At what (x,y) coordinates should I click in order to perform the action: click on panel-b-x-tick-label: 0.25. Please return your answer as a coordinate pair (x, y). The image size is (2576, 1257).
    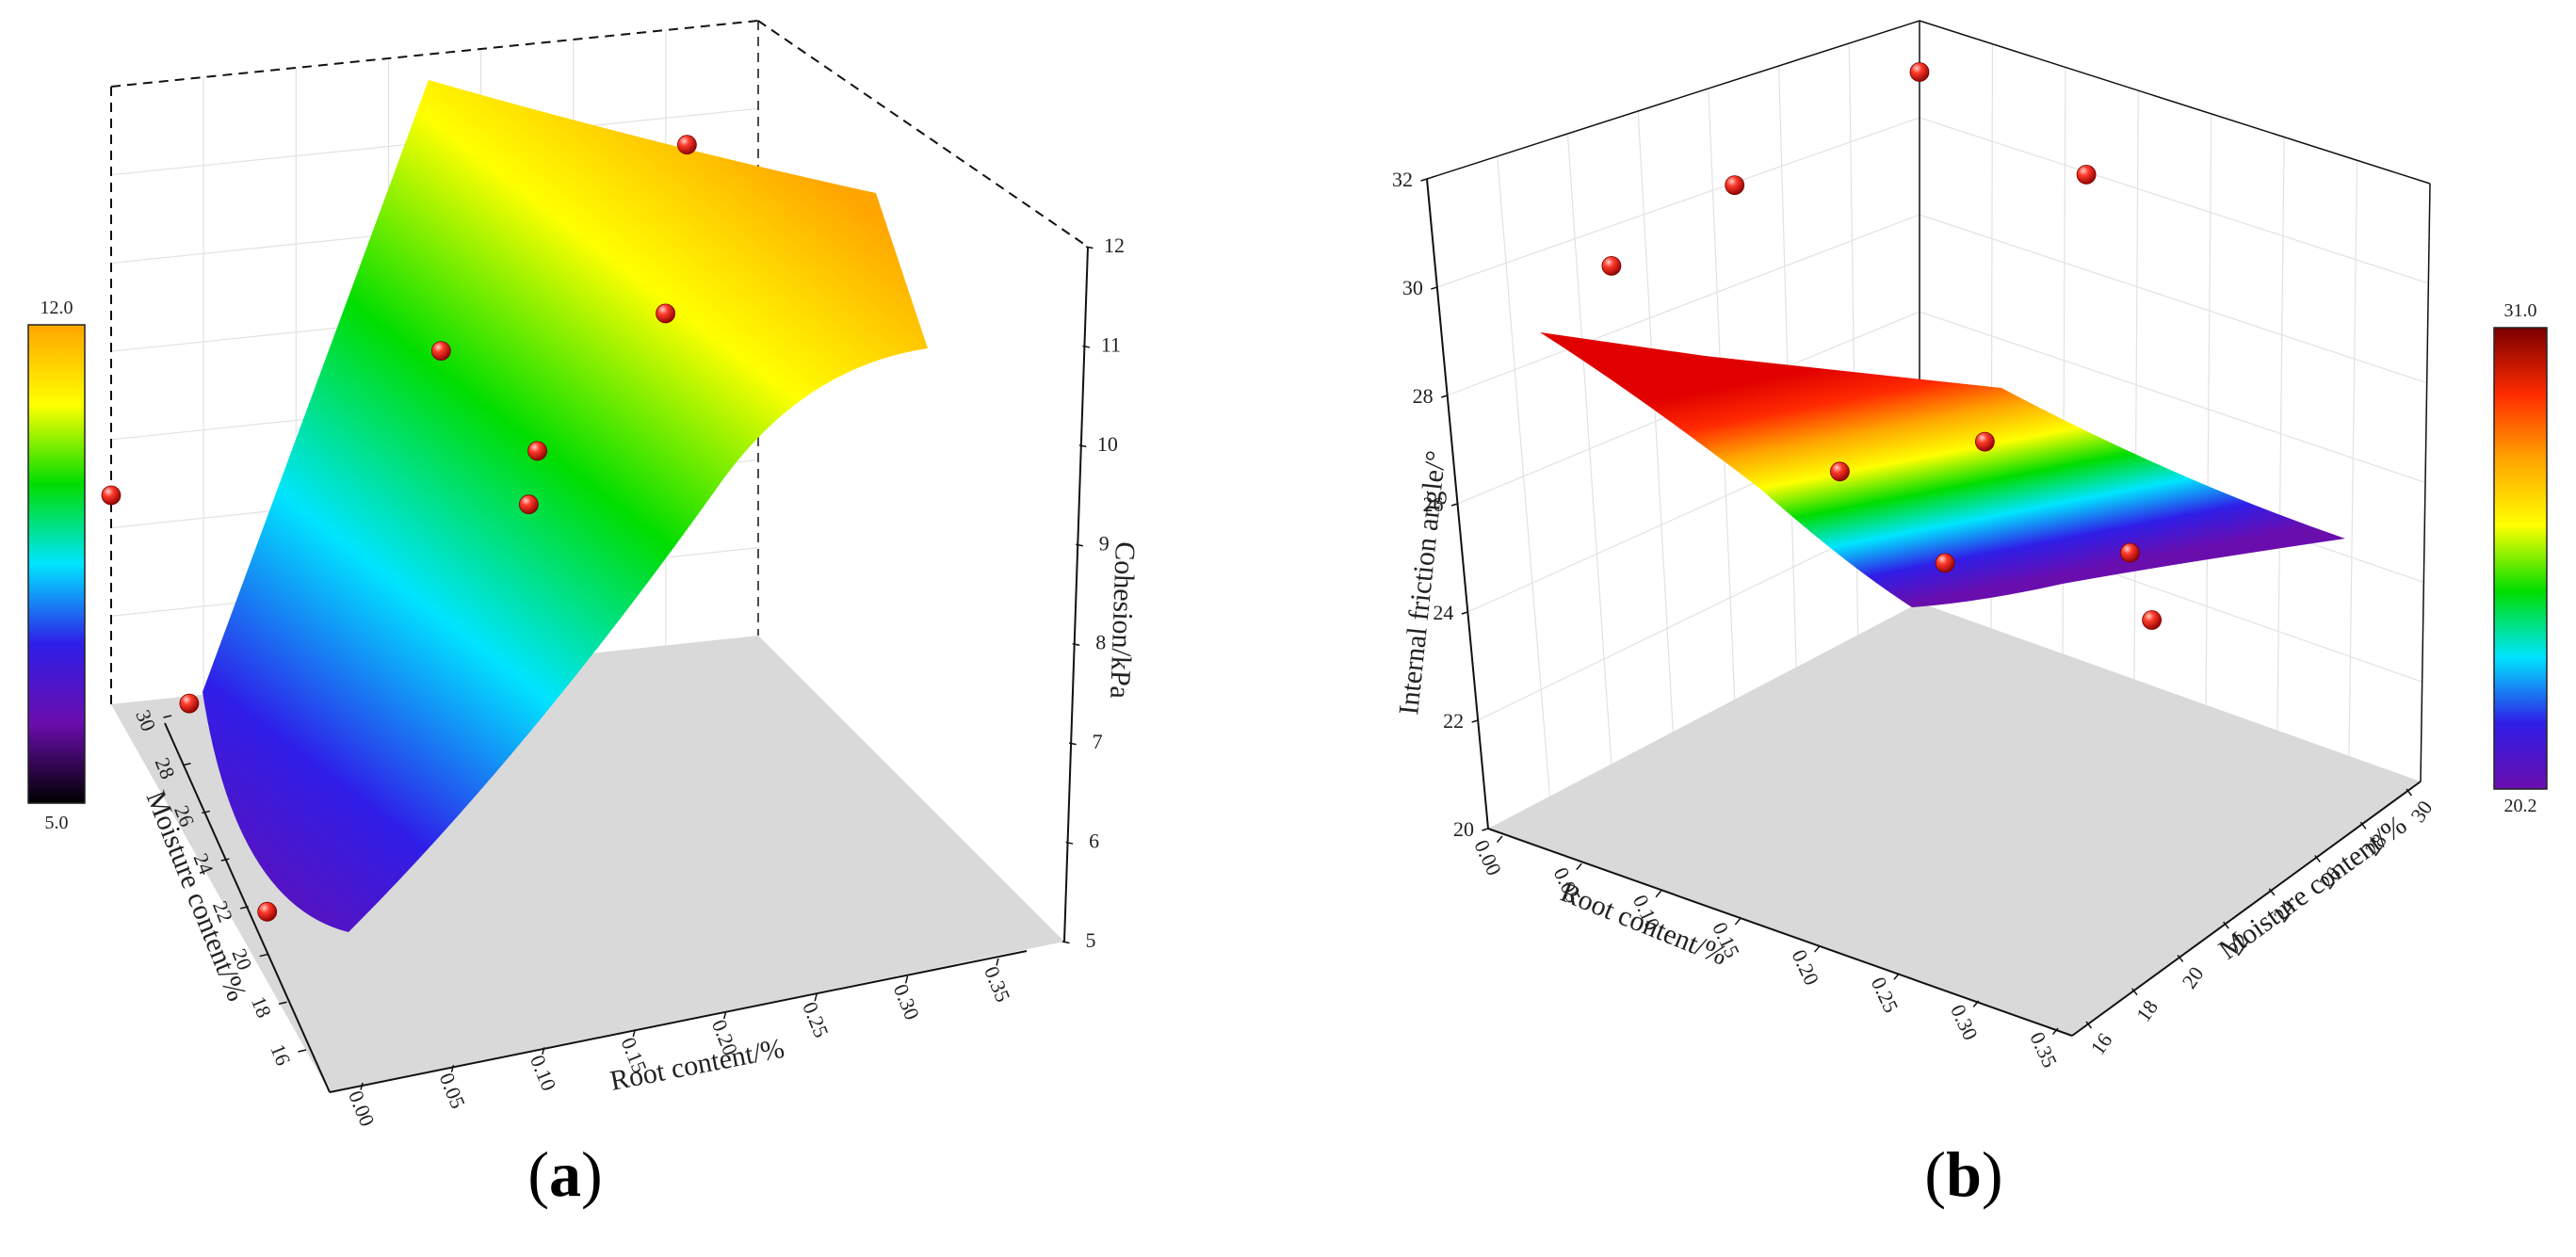
    Looking at the image, I should click on (1885, 995).